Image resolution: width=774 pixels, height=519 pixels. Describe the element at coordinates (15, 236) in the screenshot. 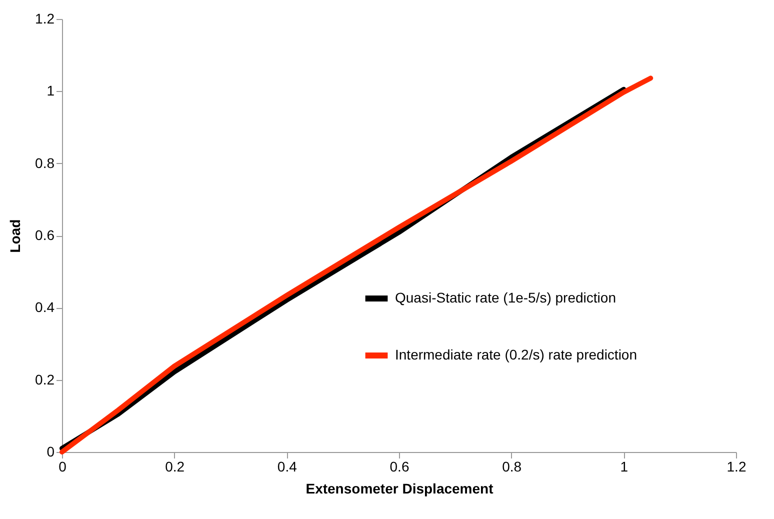

I see `y-axis-title: Load` at that location.